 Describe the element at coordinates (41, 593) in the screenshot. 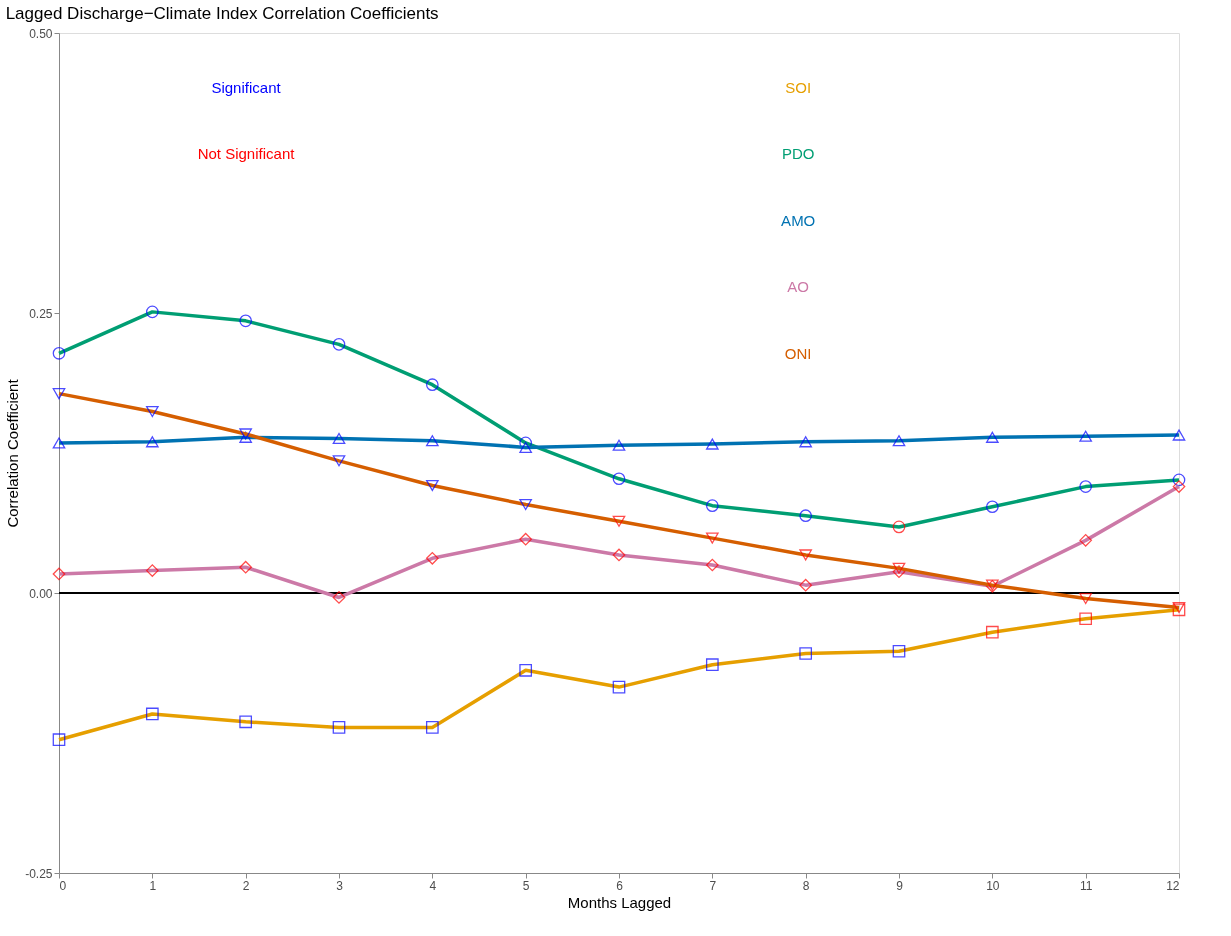

I see `y-tick-label: 0.00` at that location.